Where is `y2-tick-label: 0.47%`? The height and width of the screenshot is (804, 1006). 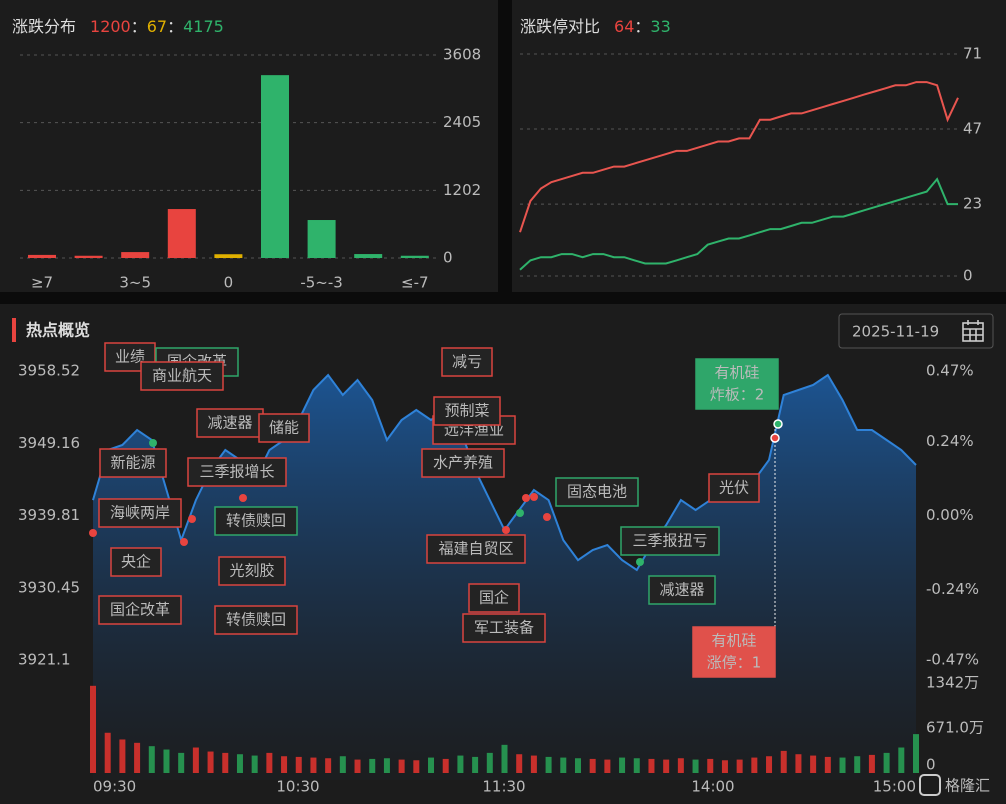
y2-tick-label: 0.47% is located at coordinates (950, 371).